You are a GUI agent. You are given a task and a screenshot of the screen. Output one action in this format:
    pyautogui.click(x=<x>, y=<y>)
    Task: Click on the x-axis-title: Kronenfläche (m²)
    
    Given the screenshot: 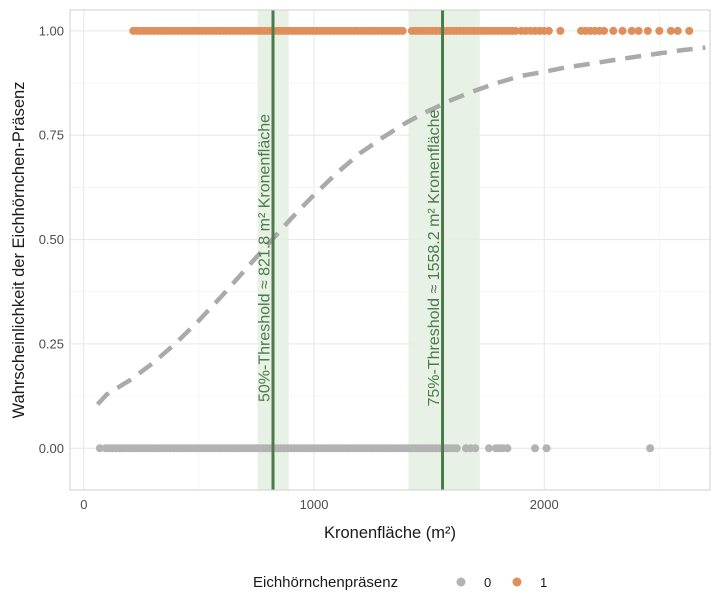 What is the action you would take?
    pyautogui.click(x=390, y=533)
    